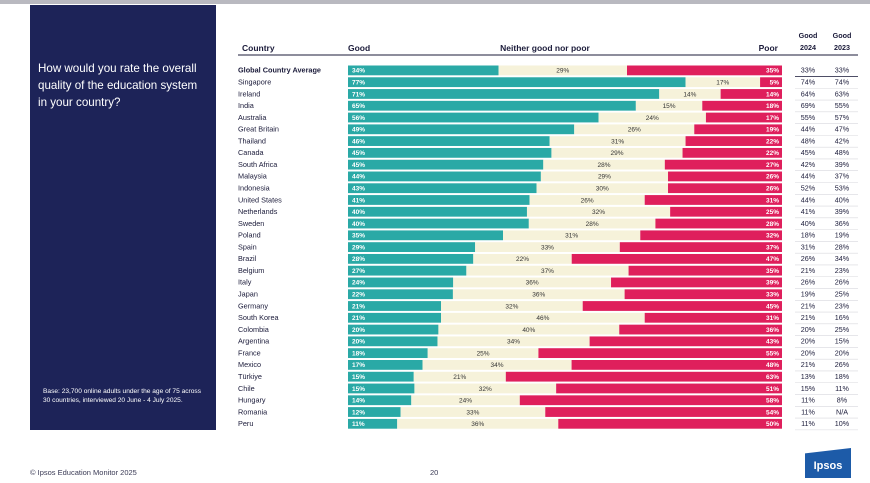  What do you see at coordinates (842, 140) in the screenshot?
I see `good-2023-value: 42%` at bounding box center [842, 140].